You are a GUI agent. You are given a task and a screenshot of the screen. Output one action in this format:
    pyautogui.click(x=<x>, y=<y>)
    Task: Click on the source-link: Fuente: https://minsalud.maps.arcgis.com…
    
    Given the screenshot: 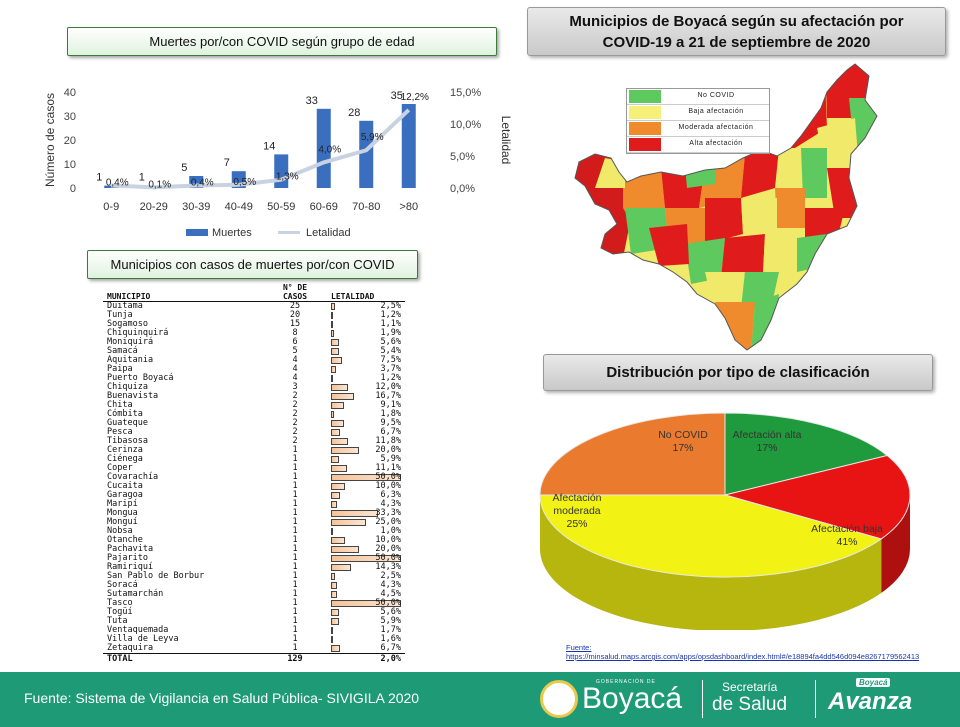 What is the action you would take?
    pyautogui.click(x=742, y=652)
    